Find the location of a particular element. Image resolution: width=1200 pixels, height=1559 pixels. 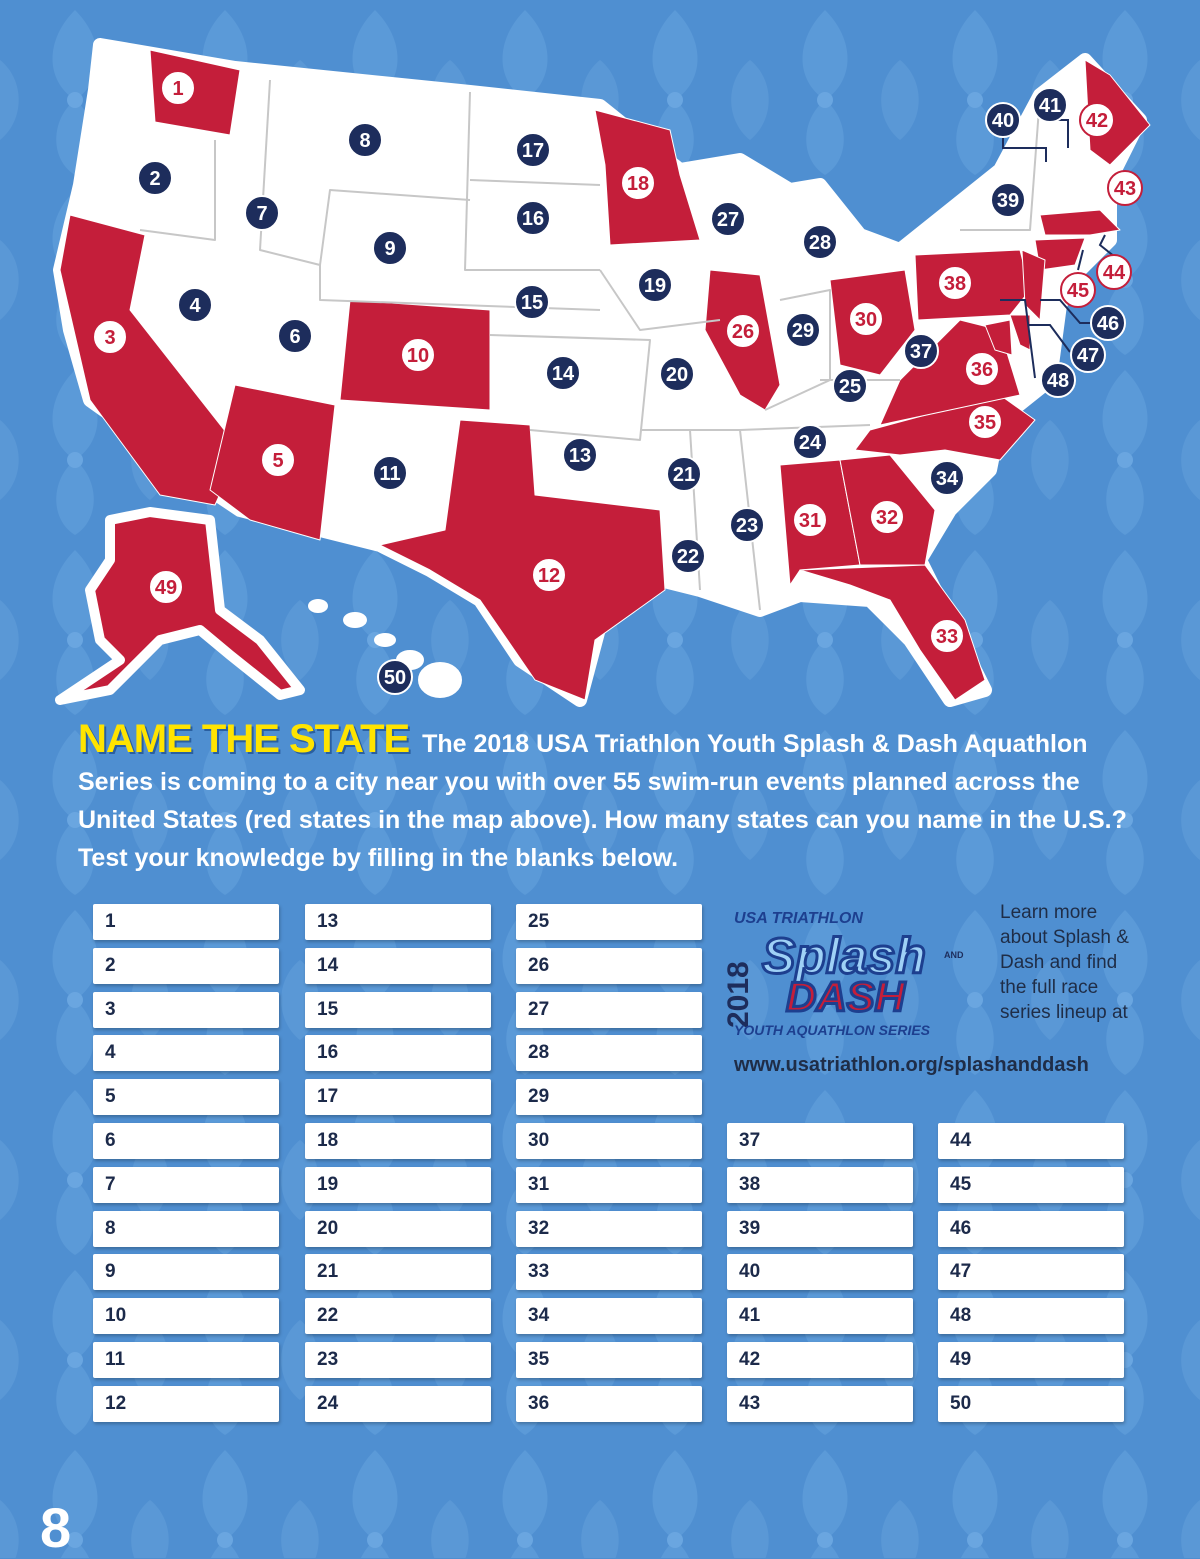

answer-field-14: 14 is located at coordinates (398, 966).